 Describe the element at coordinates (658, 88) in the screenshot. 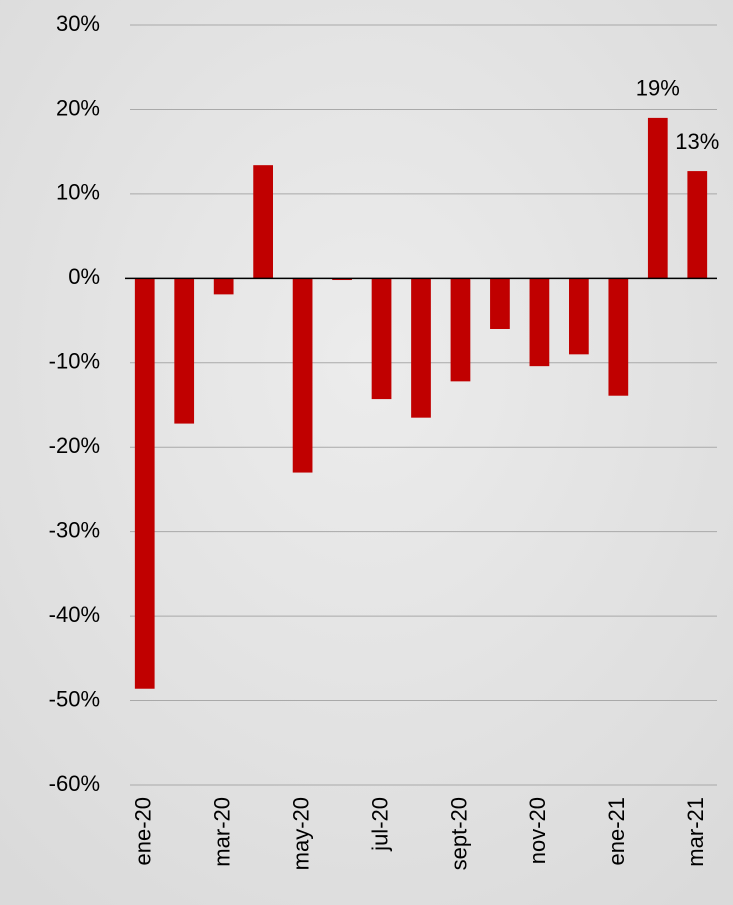

I see `data-label: 19%` at that location.